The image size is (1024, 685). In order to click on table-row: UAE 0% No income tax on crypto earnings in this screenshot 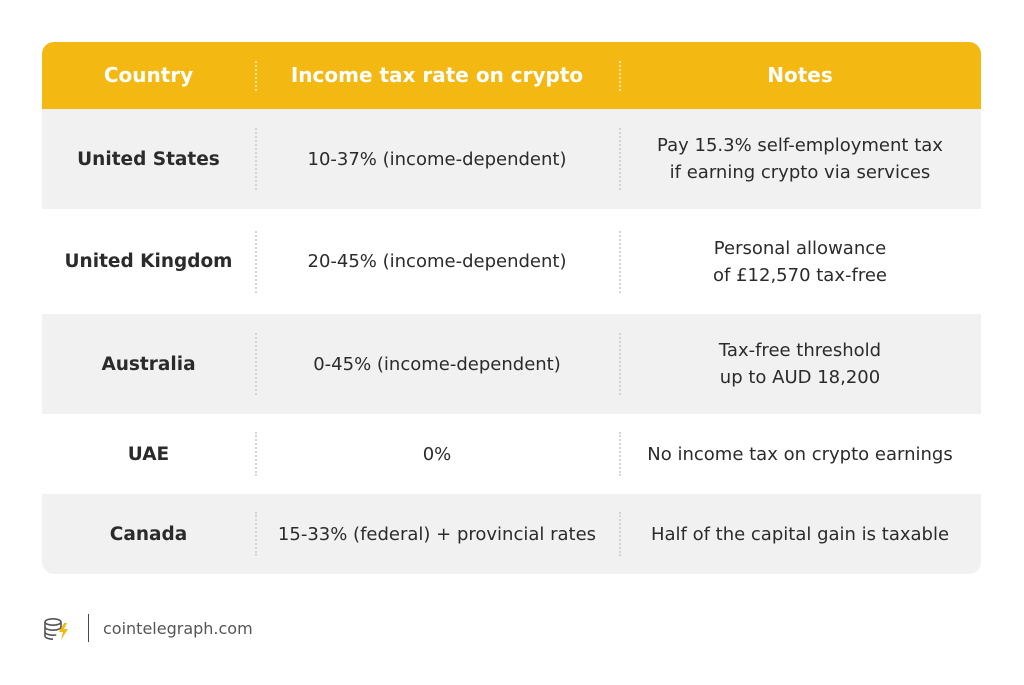, I will do `click(511, 454)`.